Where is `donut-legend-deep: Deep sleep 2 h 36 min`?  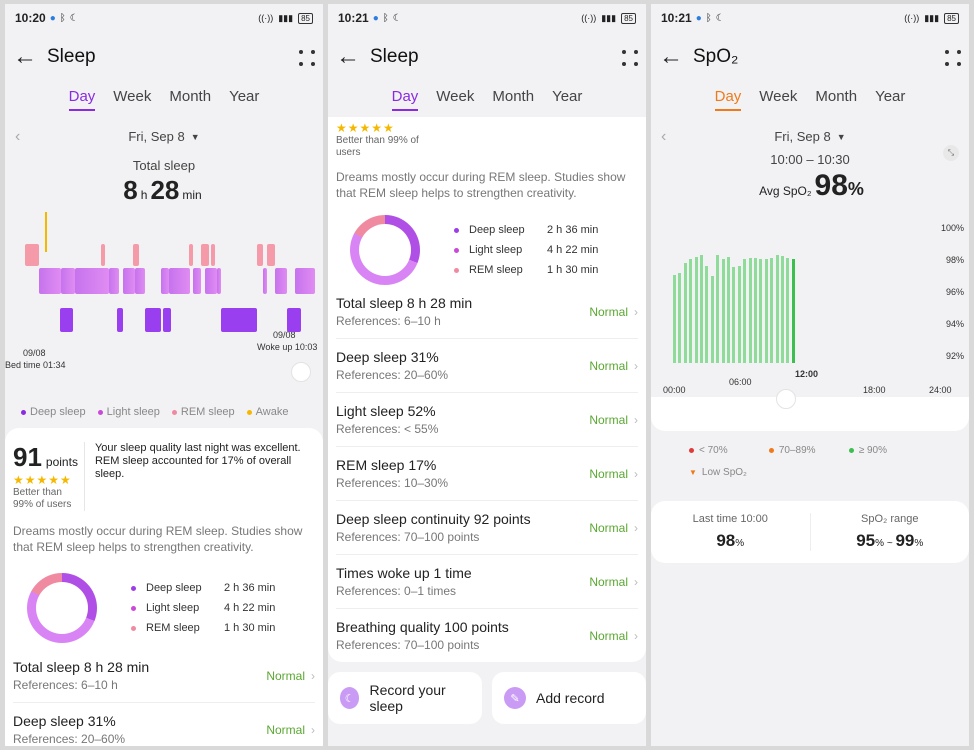 donut-legend-deep: Deep sleep 2 h 36 min is located at coordinates (203, 588).